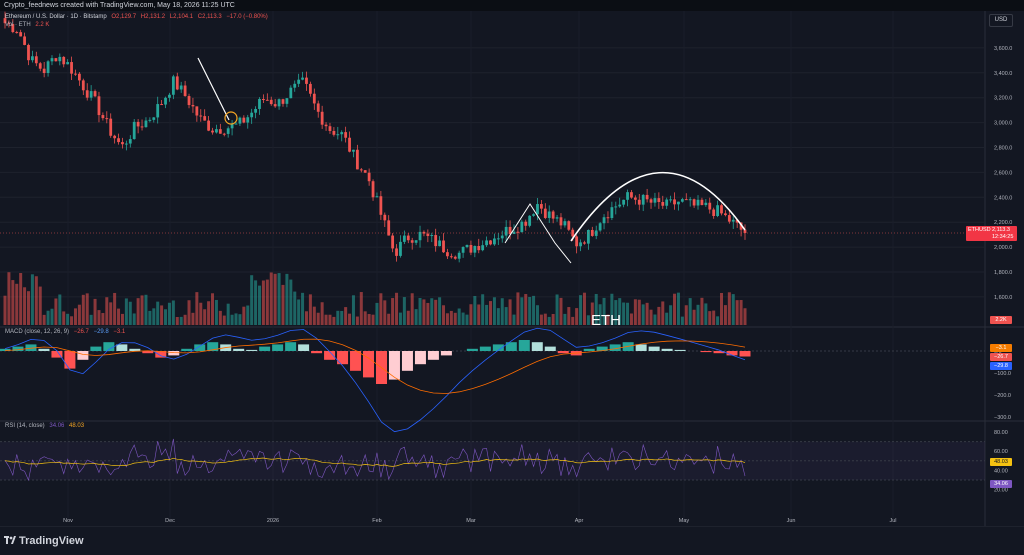 The height and width of the screenshot is (555, 1024). What do you see at coordinates (170, 521) in the screenshot?
I see `time-tick-label: Dec` at bounding box center [170, 521].